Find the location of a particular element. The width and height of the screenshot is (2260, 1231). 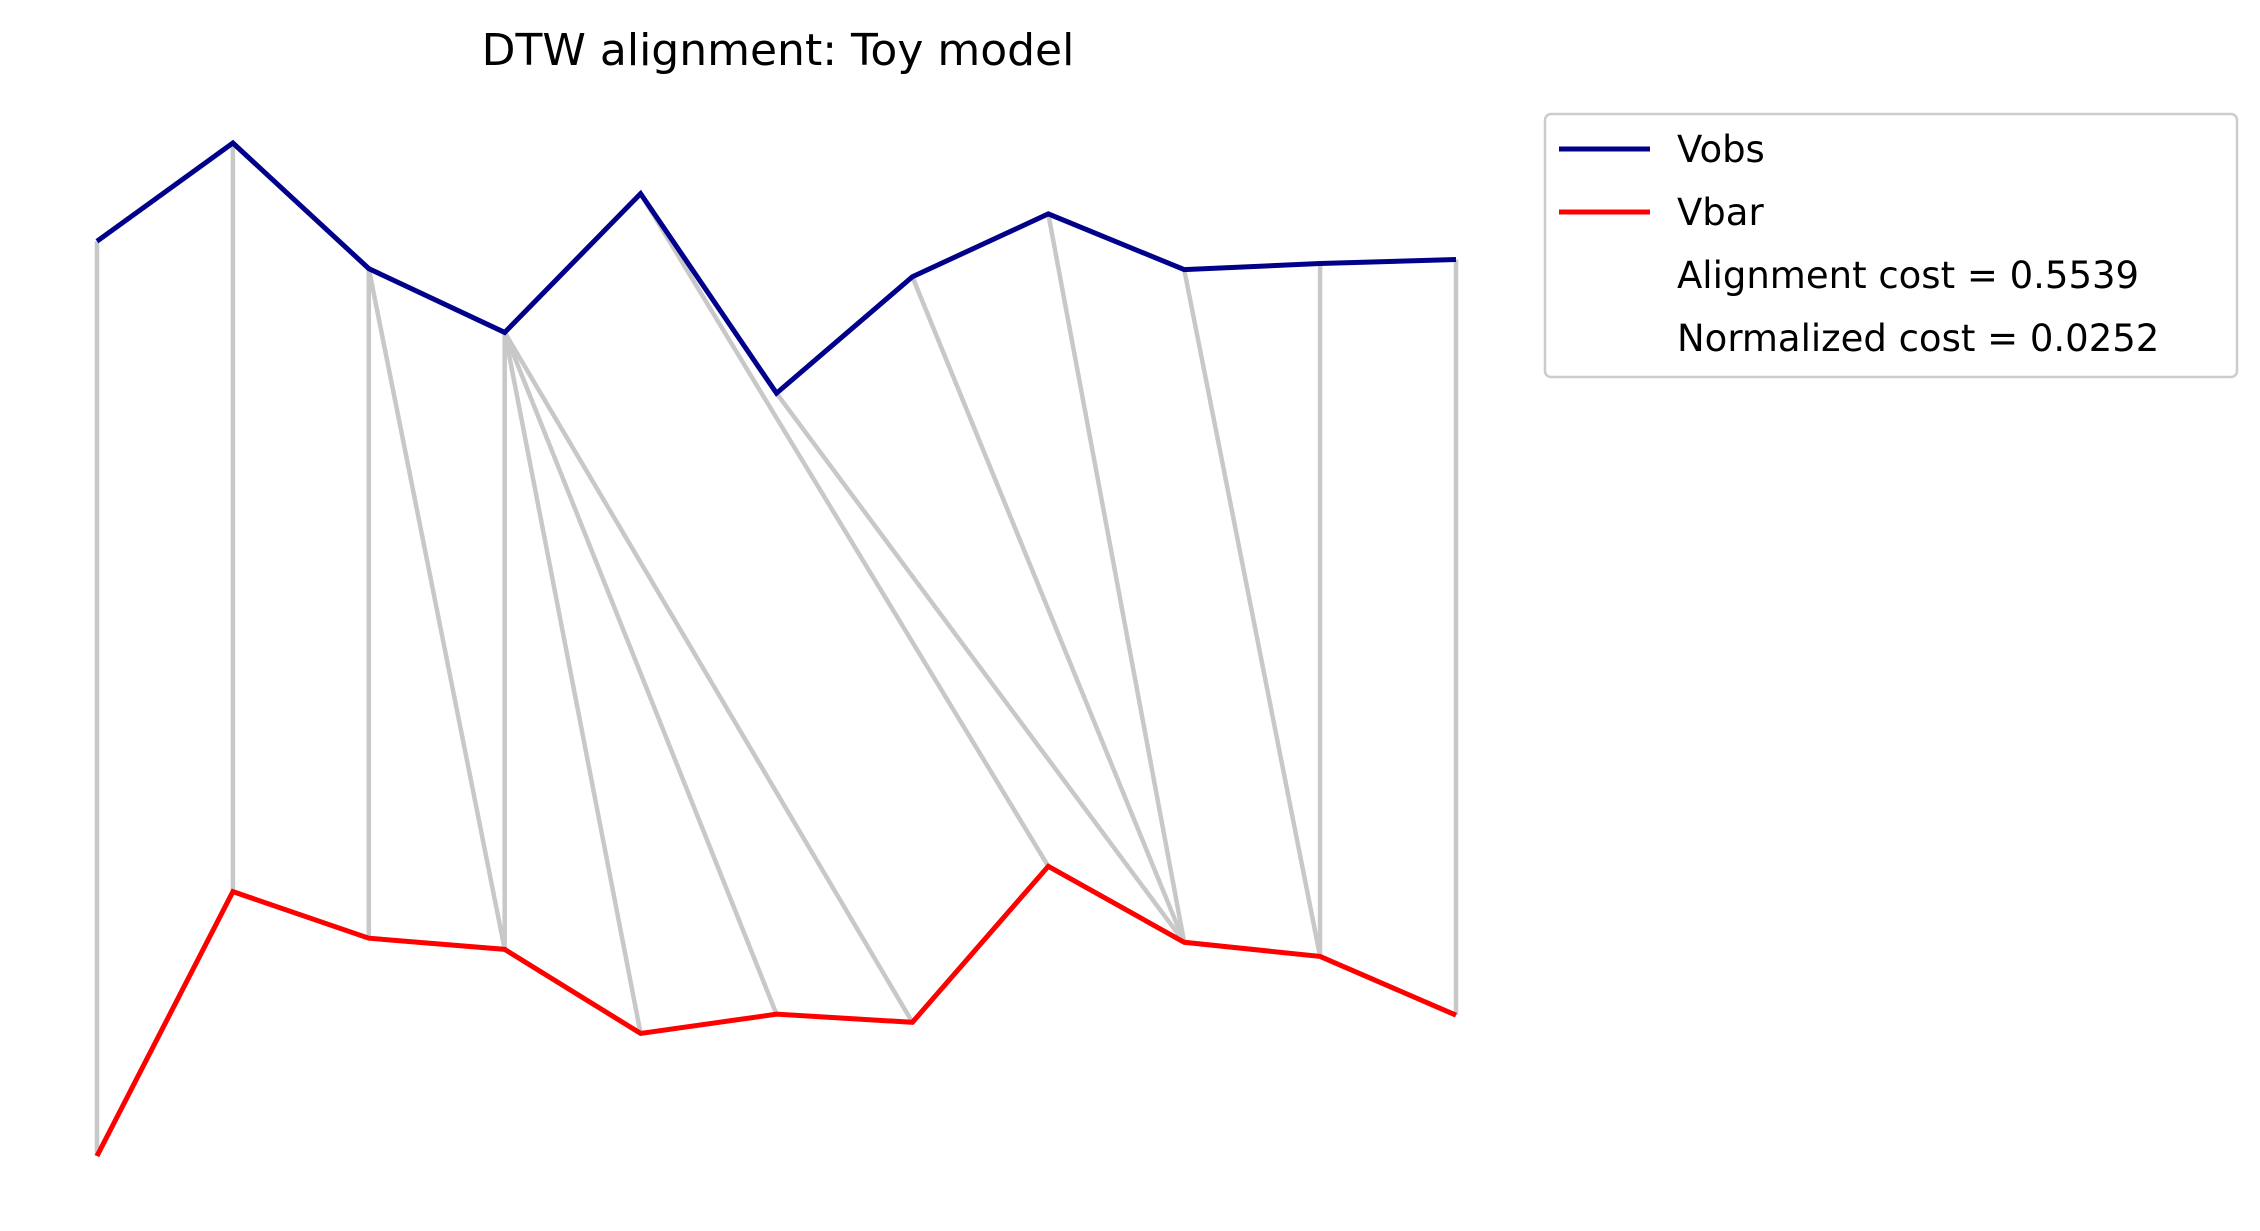

legend-label-3: Normalized cost = 0.0252 is located at coordinates (1918, 338).